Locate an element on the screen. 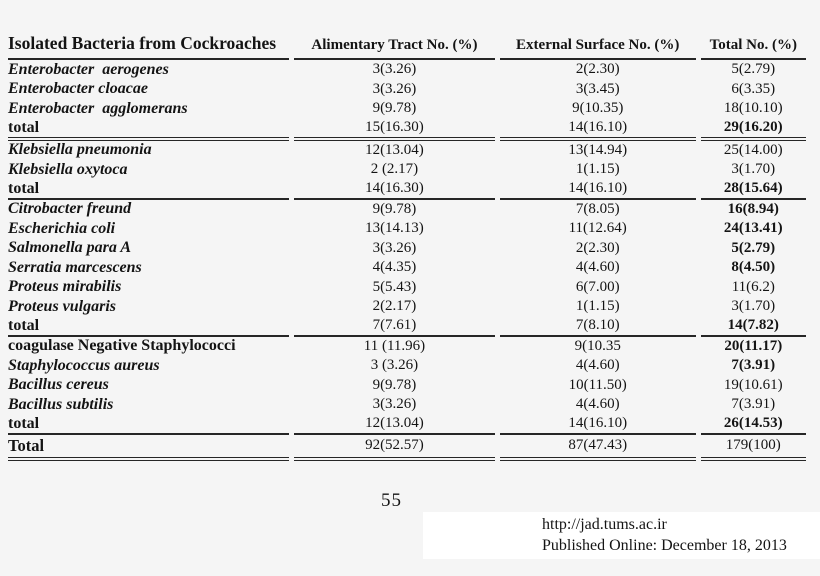 This screenshot has width=820, height=576. alimentary-tract-cell: 3 (3.26) is located at coordinates (394, 365).